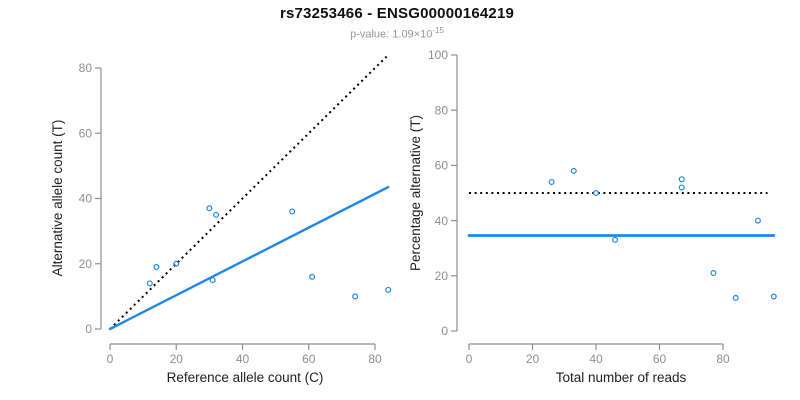 This screenshot has width=800, height=400. I want to click on y-axis: 0 20 40 60 80 100 Percentage alternative (T), so click(433, 193).